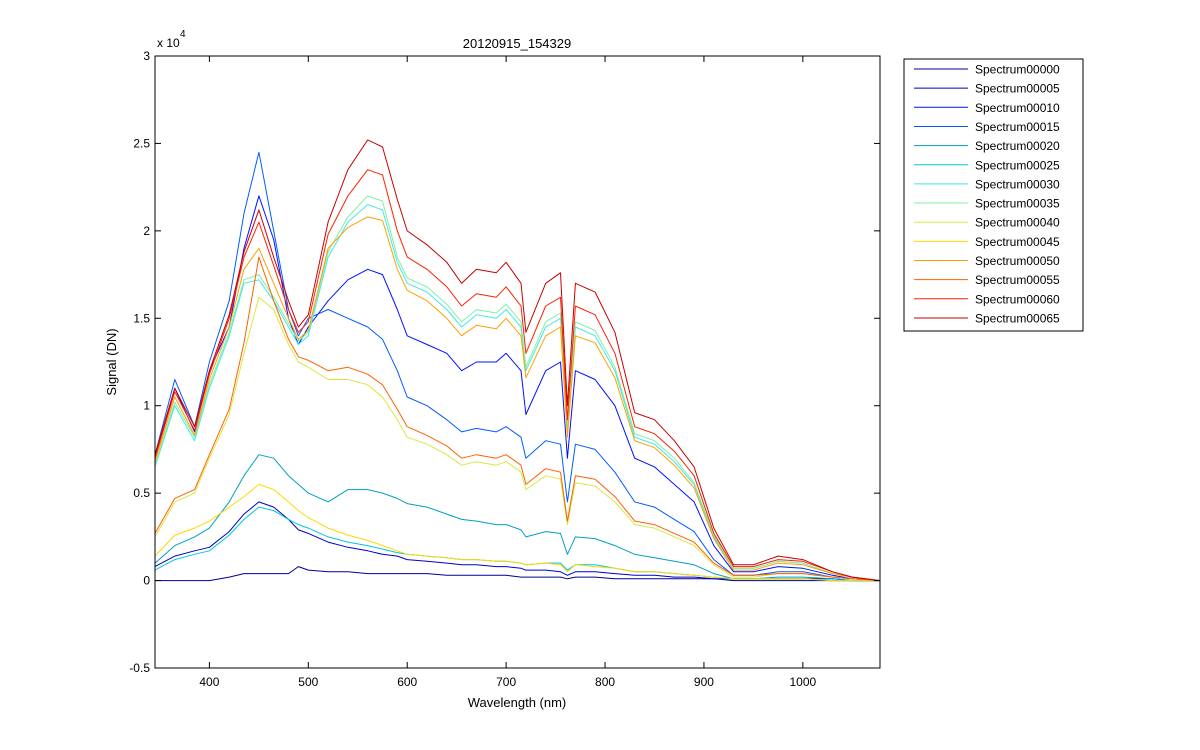  I want to click on legend-label-Spectrum00020: Spectrum00020, so click(1017, 146).